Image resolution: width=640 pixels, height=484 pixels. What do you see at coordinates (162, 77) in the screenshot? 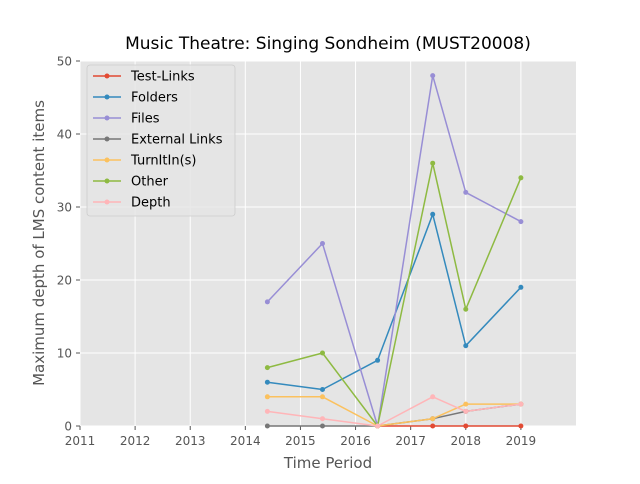
I see `legend-label: Test-Links` at bounding box center [162, 77].